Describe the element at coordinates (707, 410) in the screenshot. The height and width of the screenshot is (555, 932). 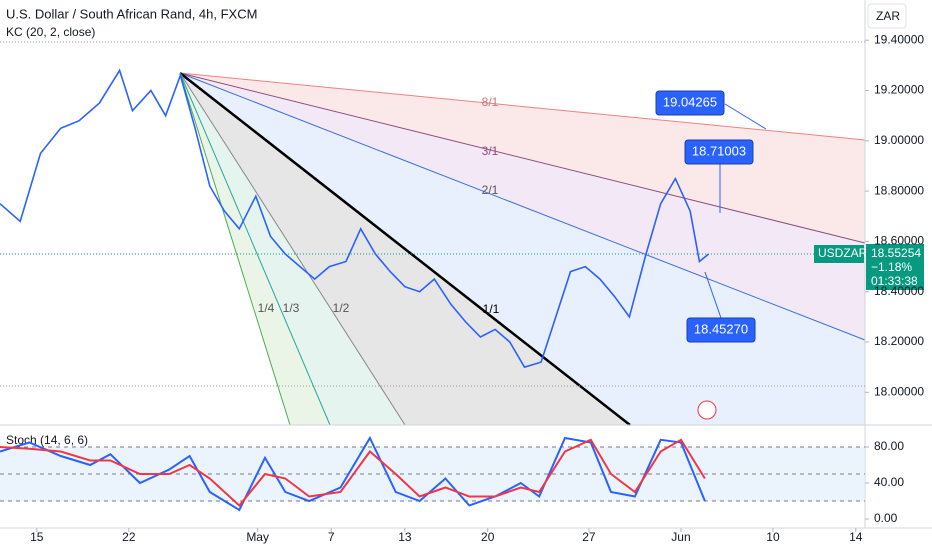
I see `event-icon` at that location.